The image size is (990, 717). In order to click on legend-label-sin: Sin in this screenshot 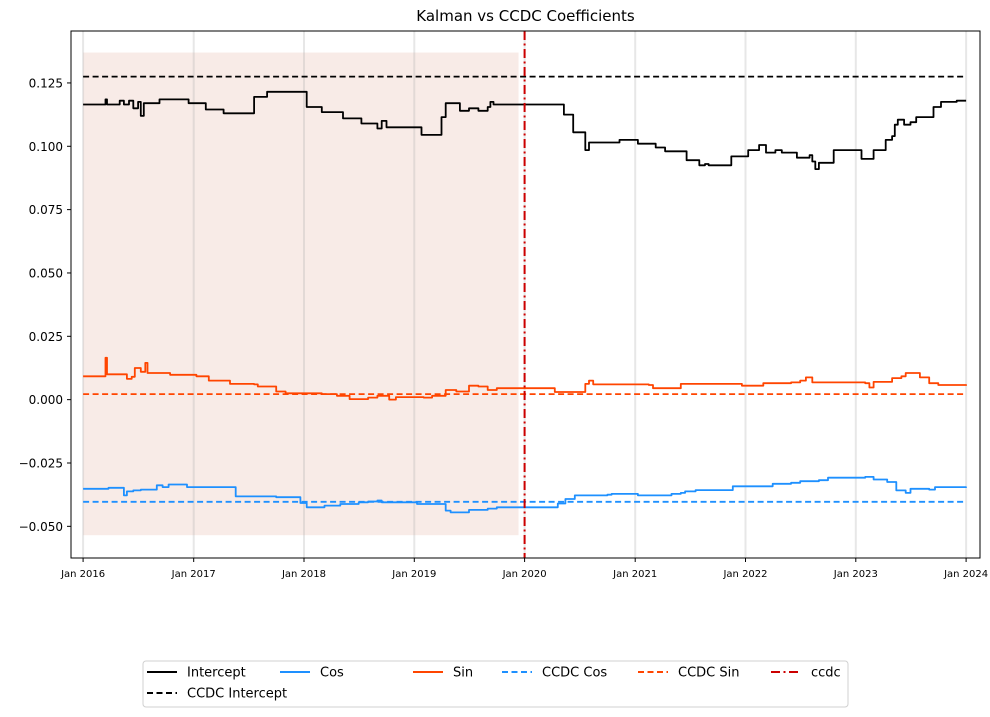, I will do `click(463, 673)`.